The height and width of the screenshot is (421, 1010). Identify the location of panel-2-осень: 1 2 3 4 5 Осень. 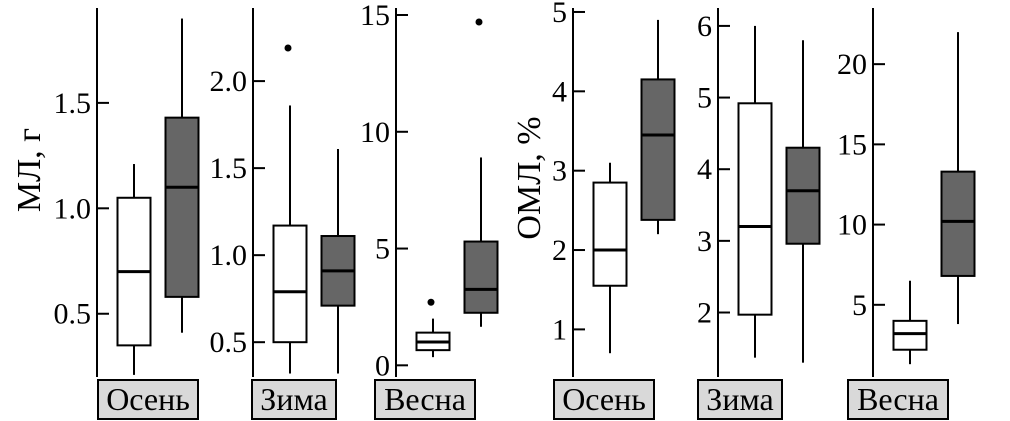
(614, 210).